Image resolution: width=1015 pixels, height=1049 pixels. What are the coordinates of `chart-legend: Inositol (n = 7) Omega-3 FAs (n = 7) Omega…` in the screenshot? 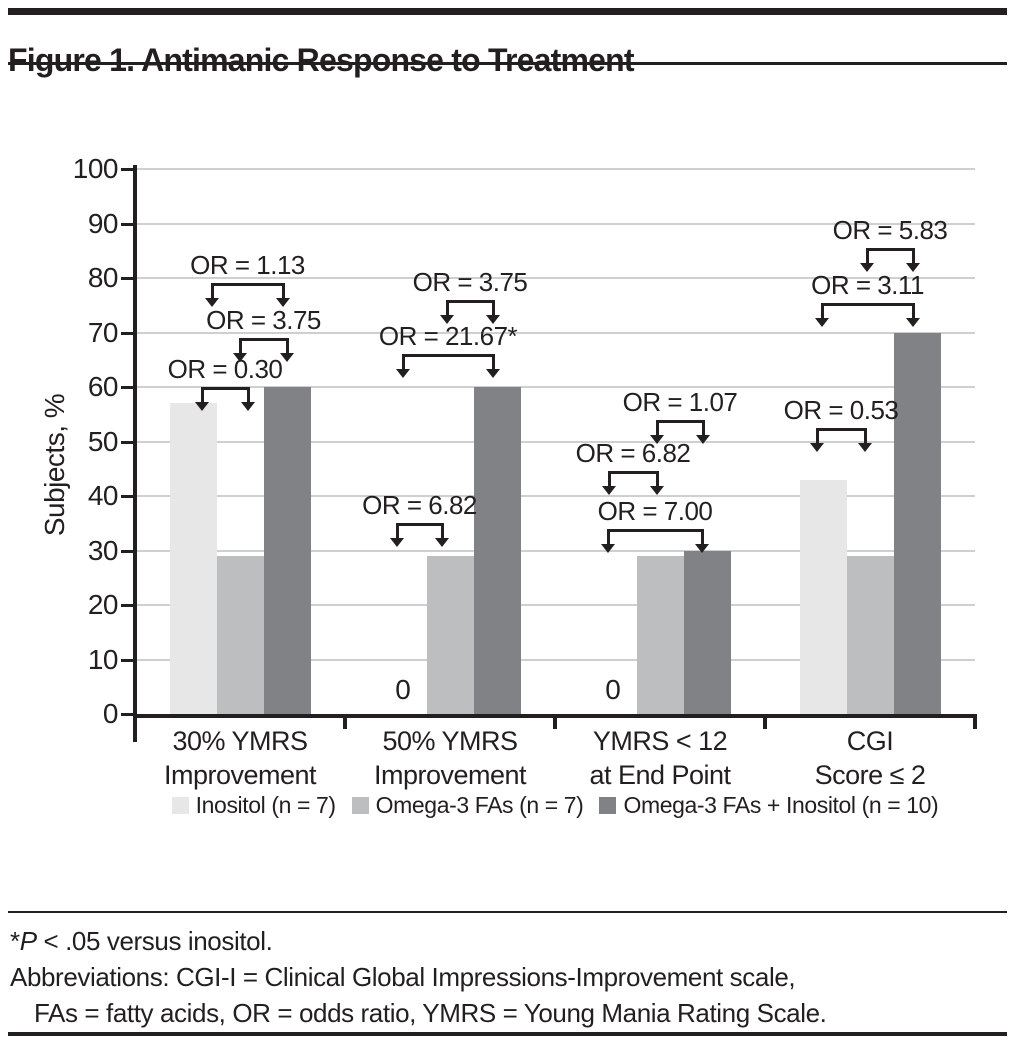 It's located at (555, 805).